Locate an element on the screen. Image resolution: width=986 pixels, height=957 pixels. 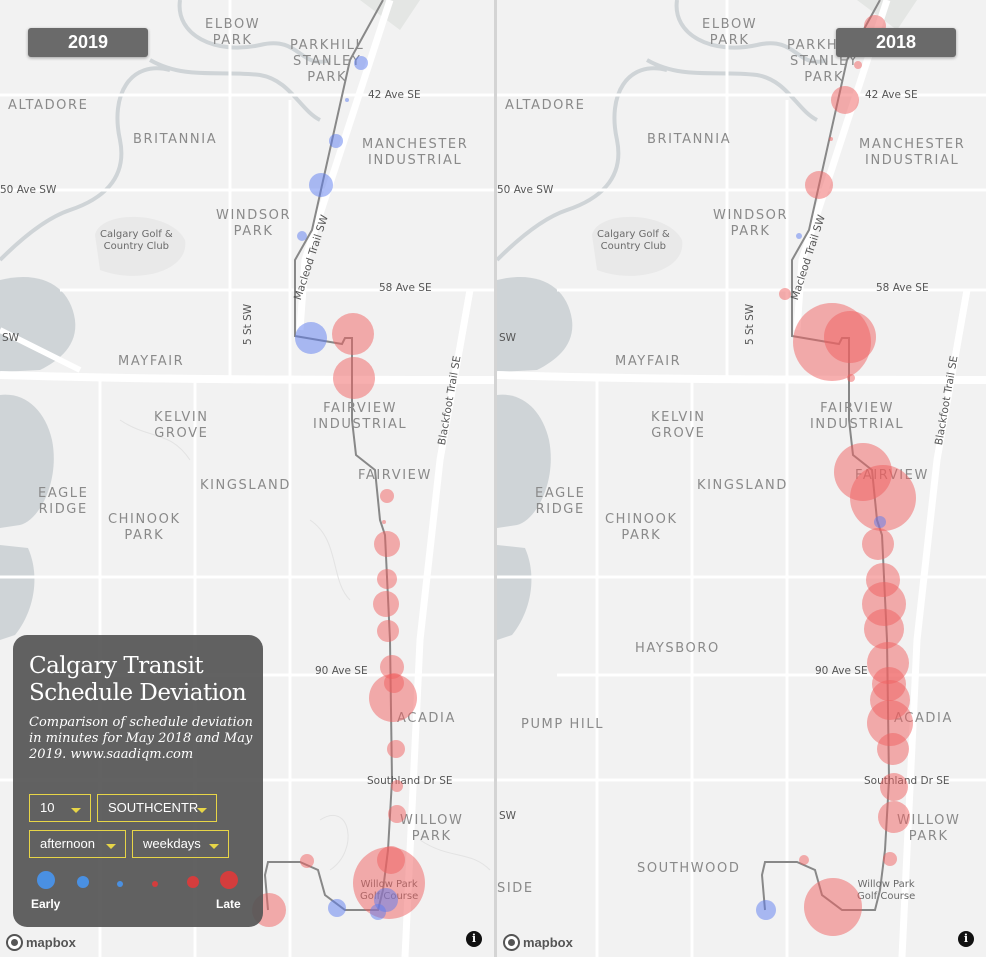
label-haysboro: HAYSBORO is located at coordinates (677, 648).